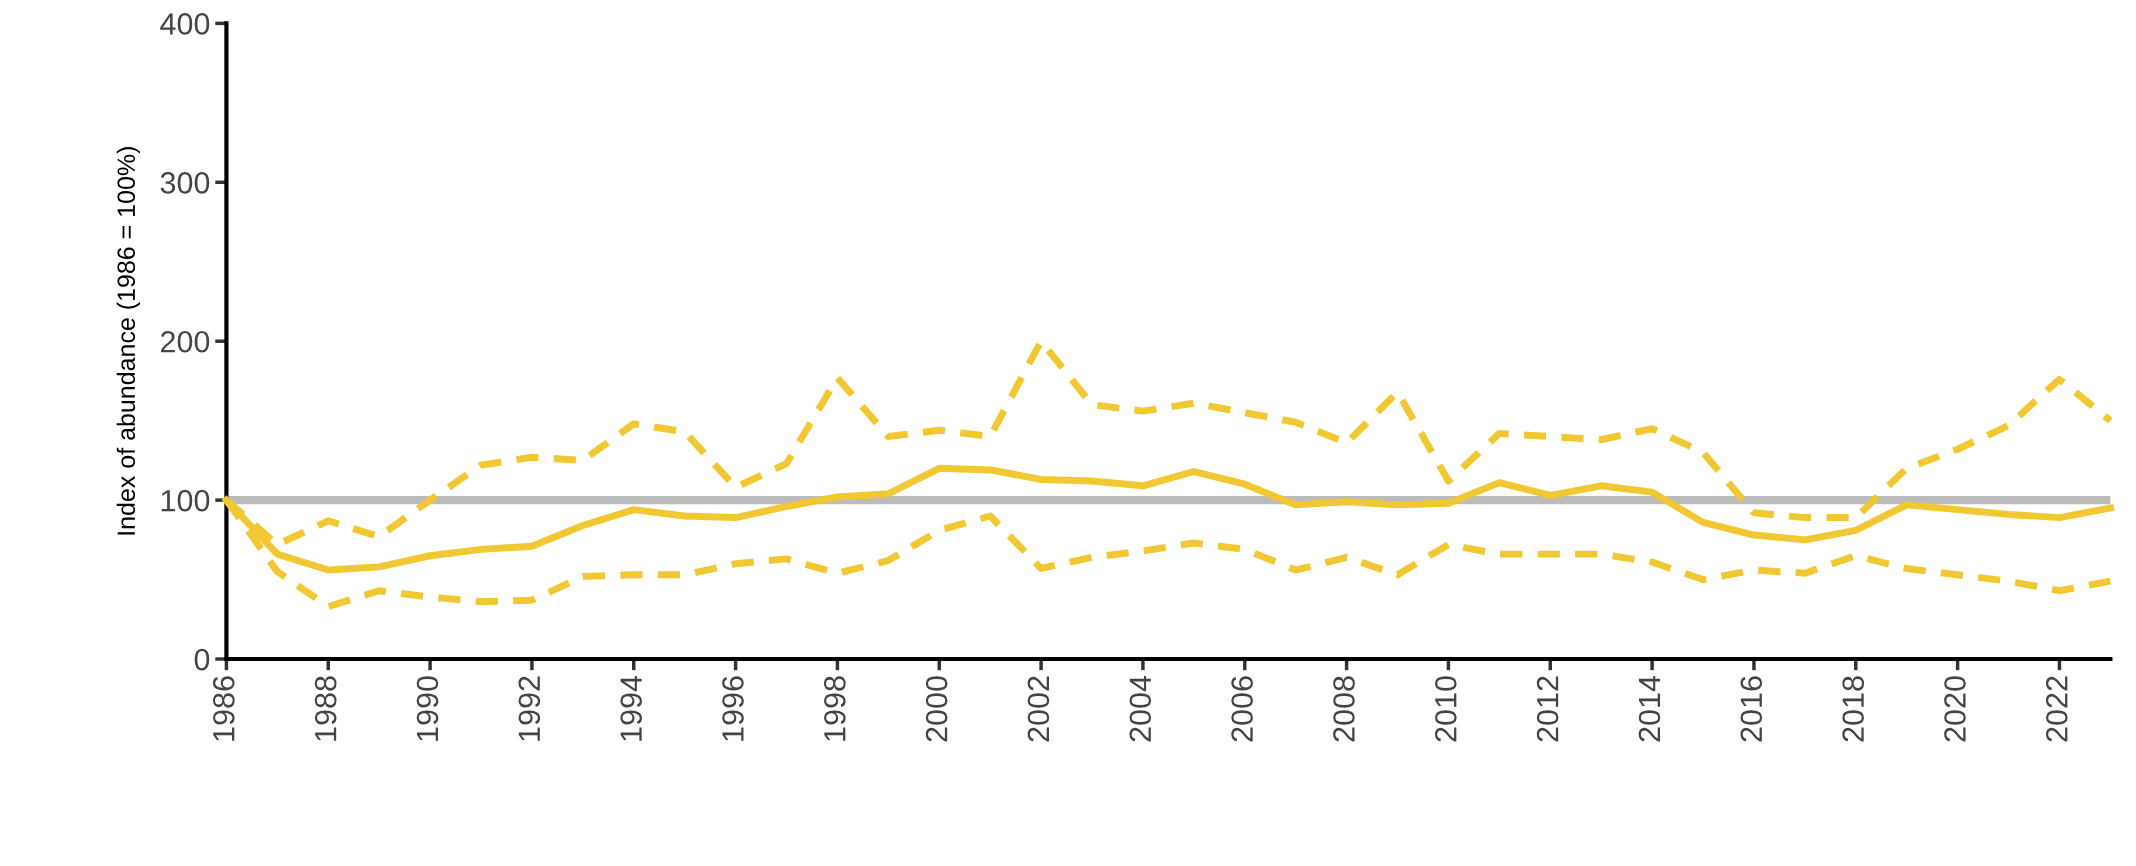  Describe the element at coordinates (185, 183) in the screenshot. I see `y-tick-label: 300` at that location.